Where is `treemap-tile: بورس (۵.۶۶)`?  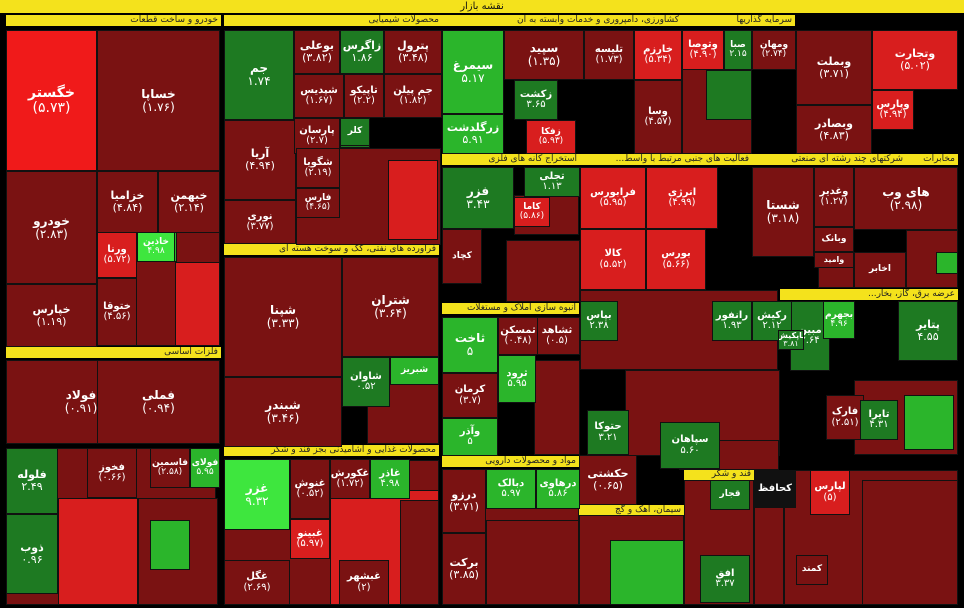 treemap-tile: بورس (۵.۶۶) is located at coordinates (676, 259).